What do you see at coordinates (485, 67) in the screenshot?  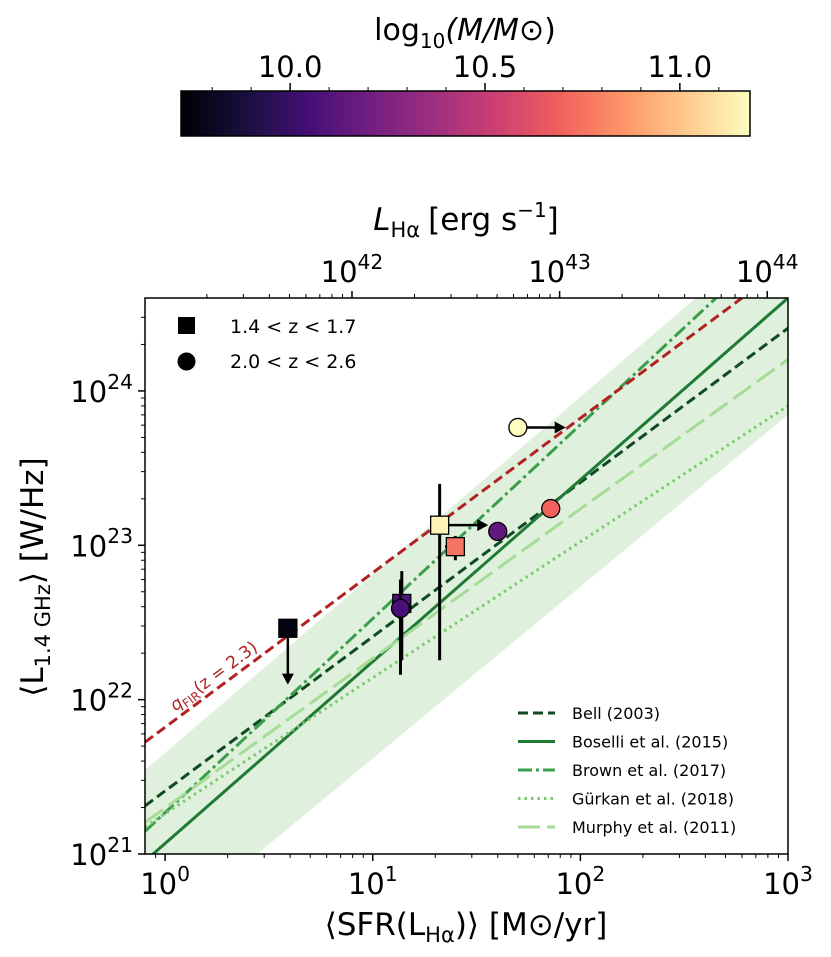 I see `colorbar-tick-label: 10.5` at bounding box center [485, 67].